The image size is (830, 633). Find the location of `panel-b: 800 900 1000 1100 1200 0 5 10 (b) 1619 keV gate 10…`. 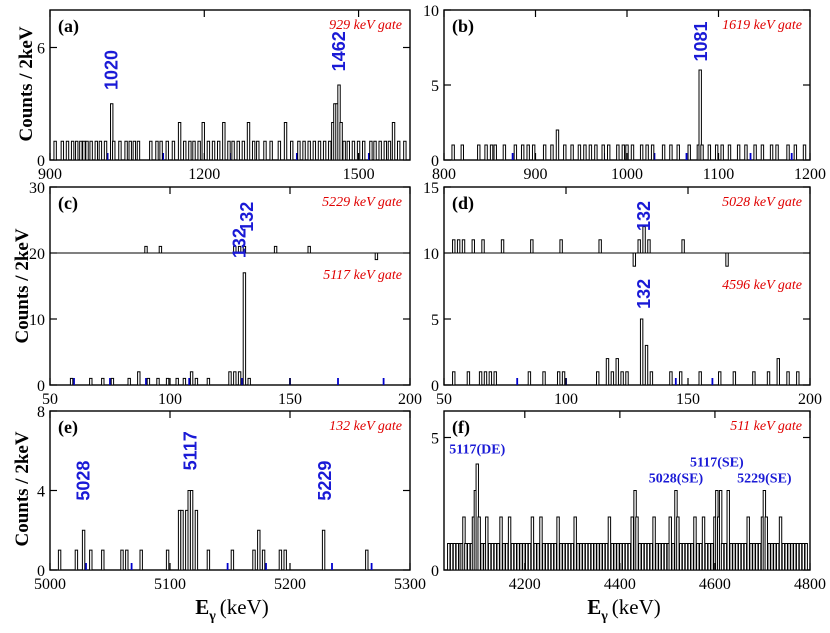

panel-b: 800 900 1000 1100 1200 0 5 10 (b) 1619 keV gate 10… is located at coordinates (624, 93).